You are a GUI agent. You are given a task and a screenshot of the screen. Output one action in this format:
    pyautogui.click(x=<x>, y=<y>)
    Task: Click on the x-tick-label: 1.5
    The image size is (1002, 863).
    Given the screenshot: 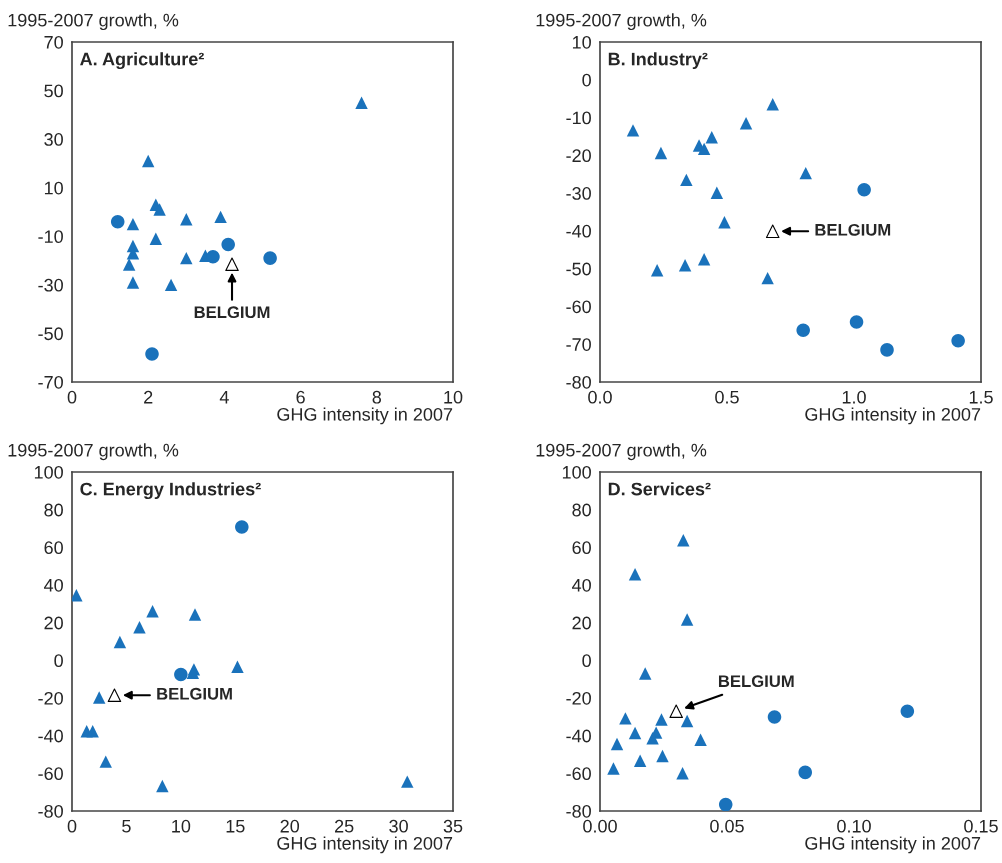 What is the action you would take?
    pyautogui.click(x=981, y=397)
    